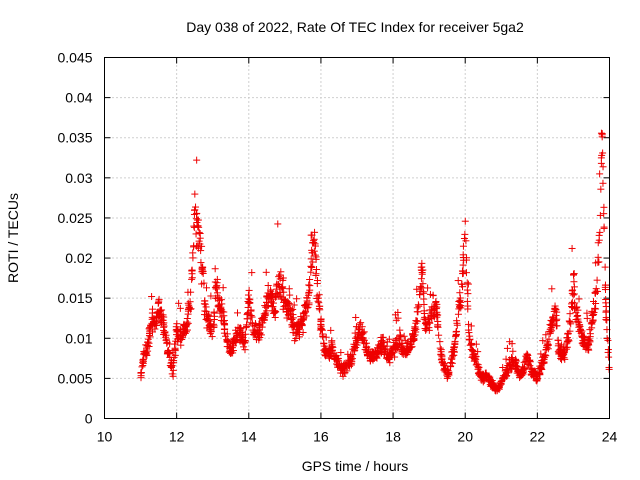  I want to click on y-tick-label: 0.02, so click(78, 258).